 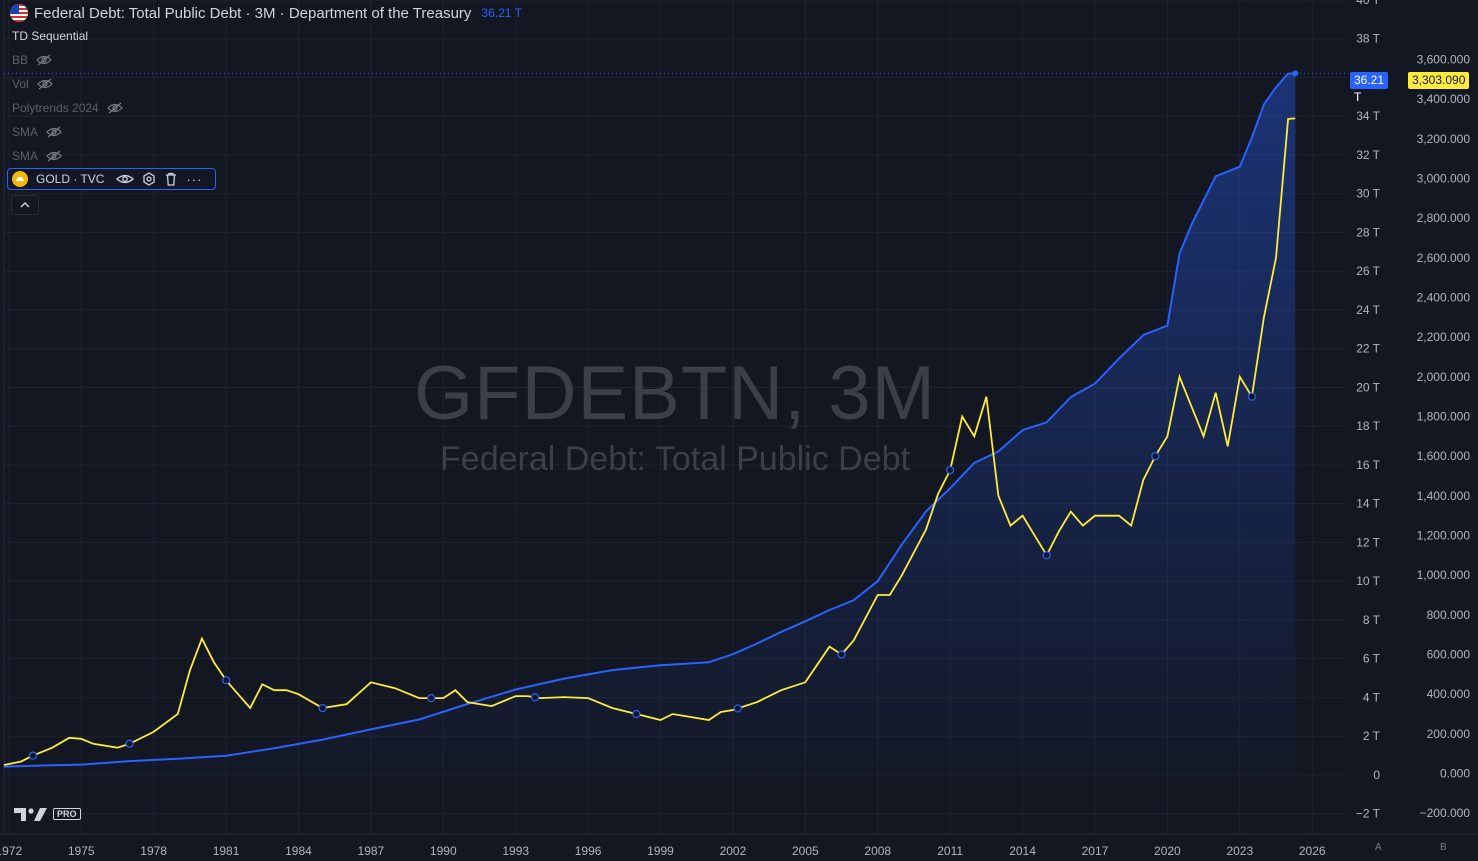 What do you see at coordinates (1368, 271) in the screenshot?
I see `debt-axis-tick-label: 26 T` at bounding box center [1368, 271].